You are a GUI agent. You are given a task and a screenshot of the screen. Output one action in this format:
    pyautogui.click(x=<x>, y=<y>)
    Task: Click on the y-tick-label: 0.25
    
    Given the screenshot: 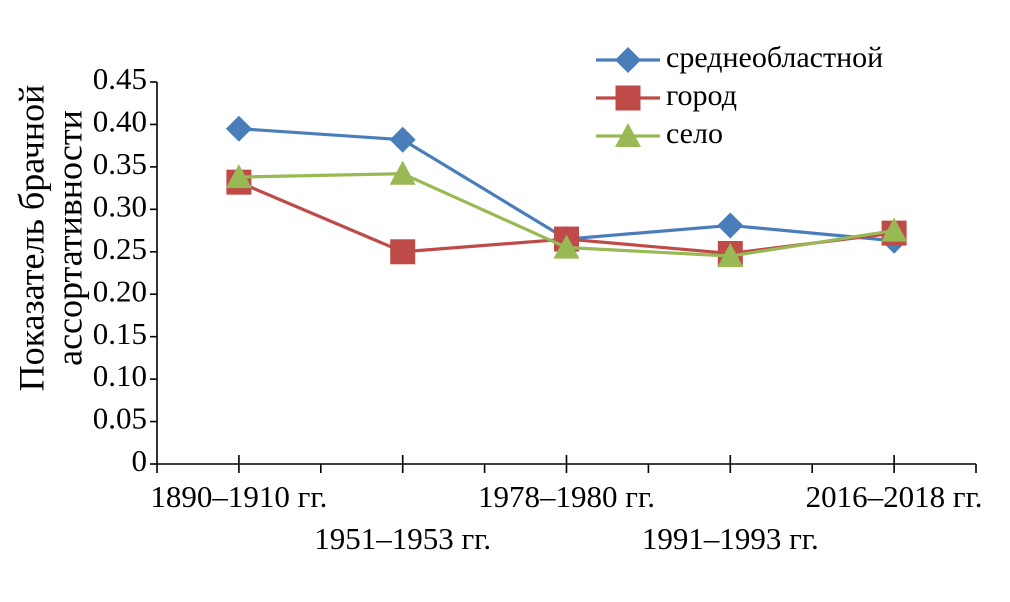 What is the action you would take?
    pyautogui.click(x=120, y=248)
    